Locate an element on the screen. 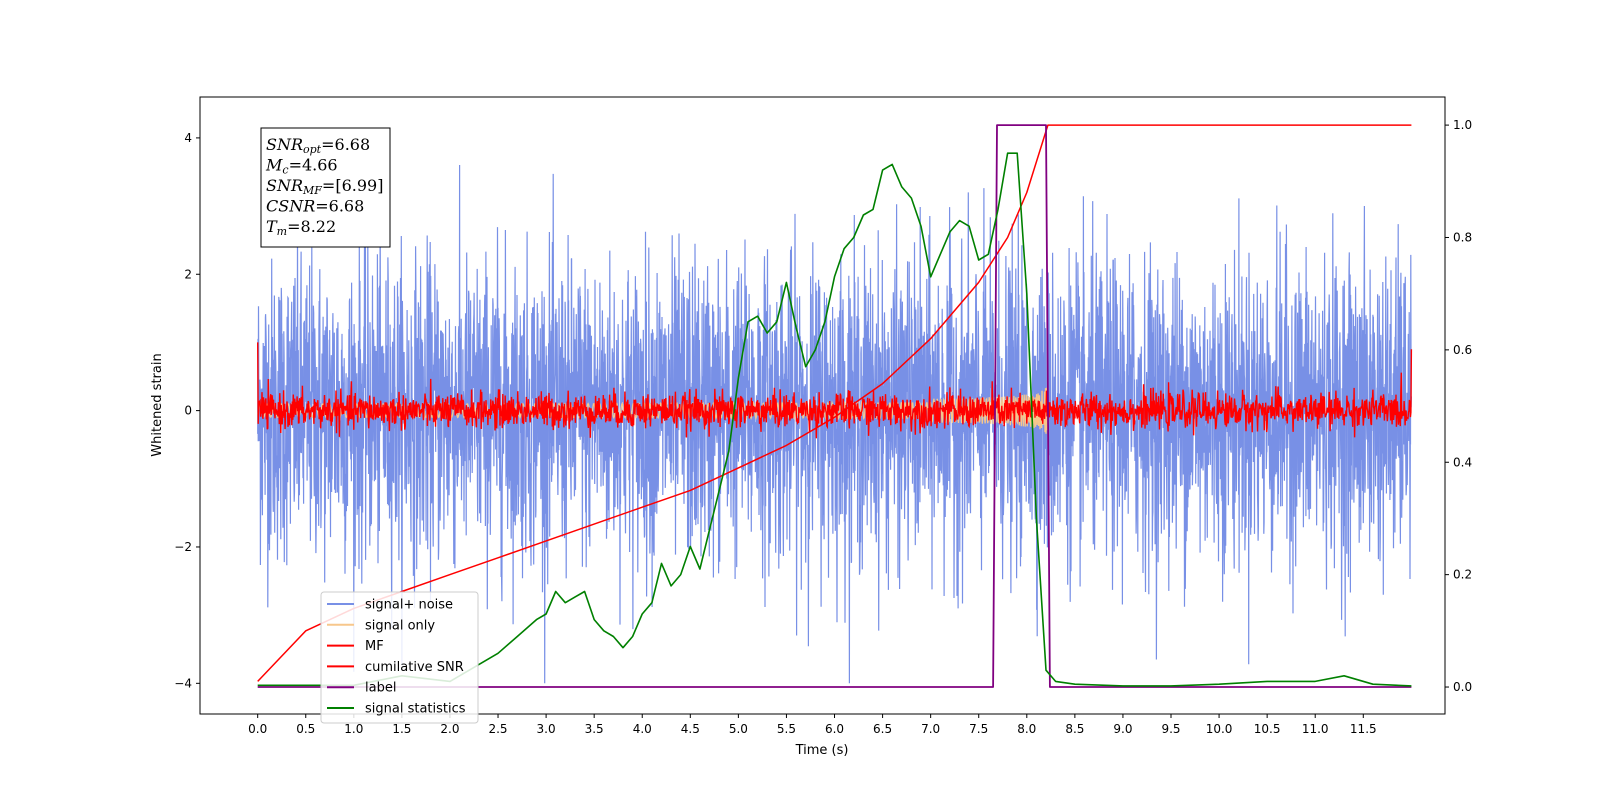  x-tick-label: 0.5 is located at coordinates (305, 729).